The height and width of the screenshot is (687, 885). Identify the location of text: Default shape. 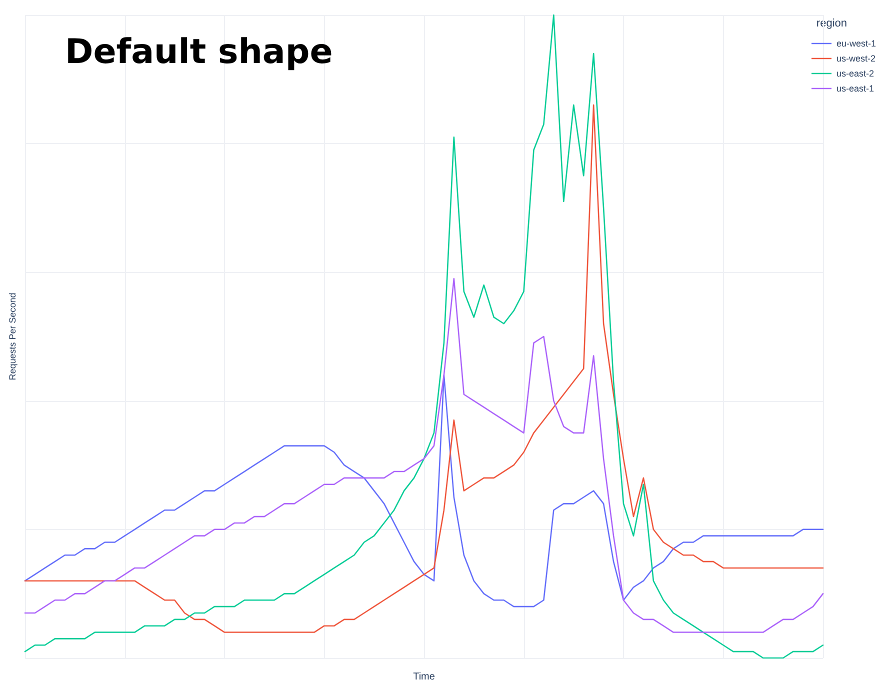
(199, 52).